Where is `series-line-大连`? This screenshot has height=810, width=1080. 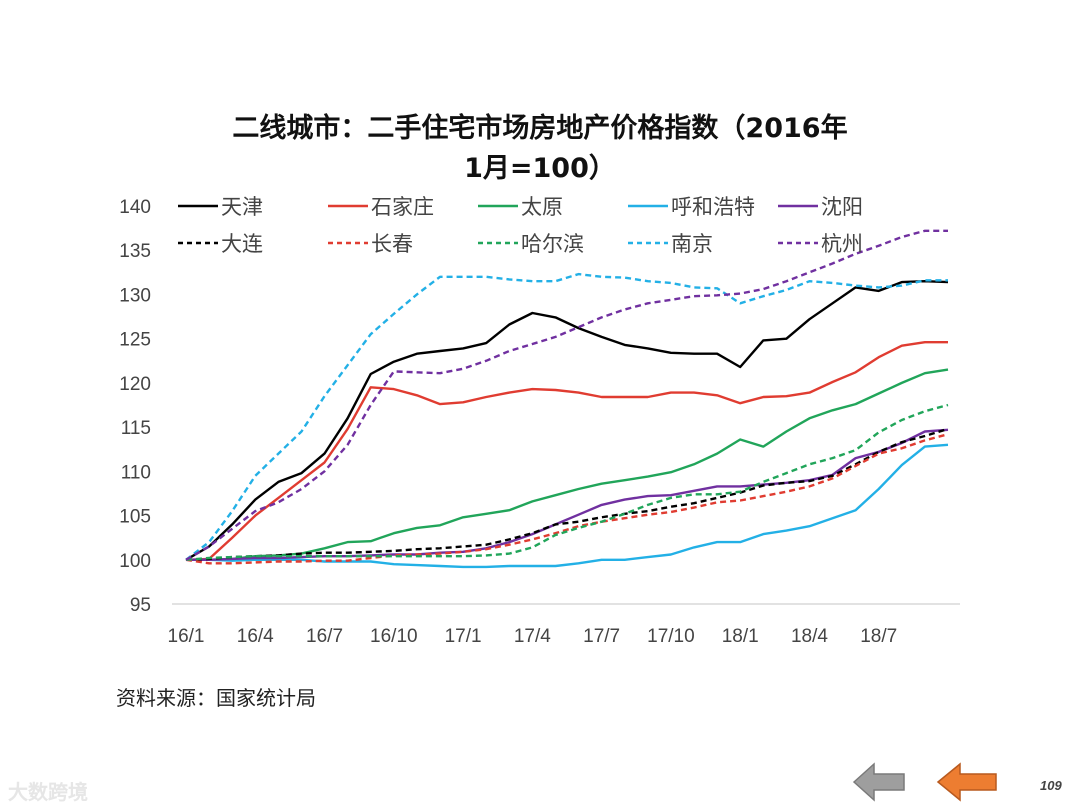 series-line-大连 is located at coordinates (567, 494).